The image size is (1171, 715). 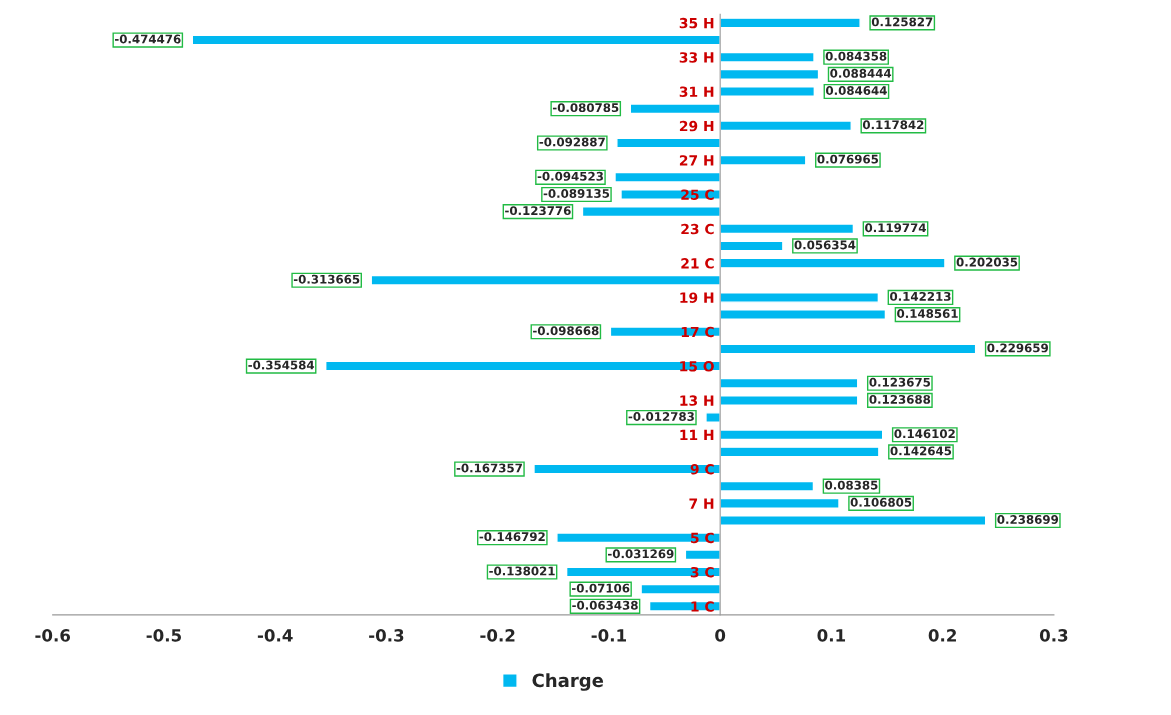 I want to click on data-label: -0.089135, so click(x=576, y=193).